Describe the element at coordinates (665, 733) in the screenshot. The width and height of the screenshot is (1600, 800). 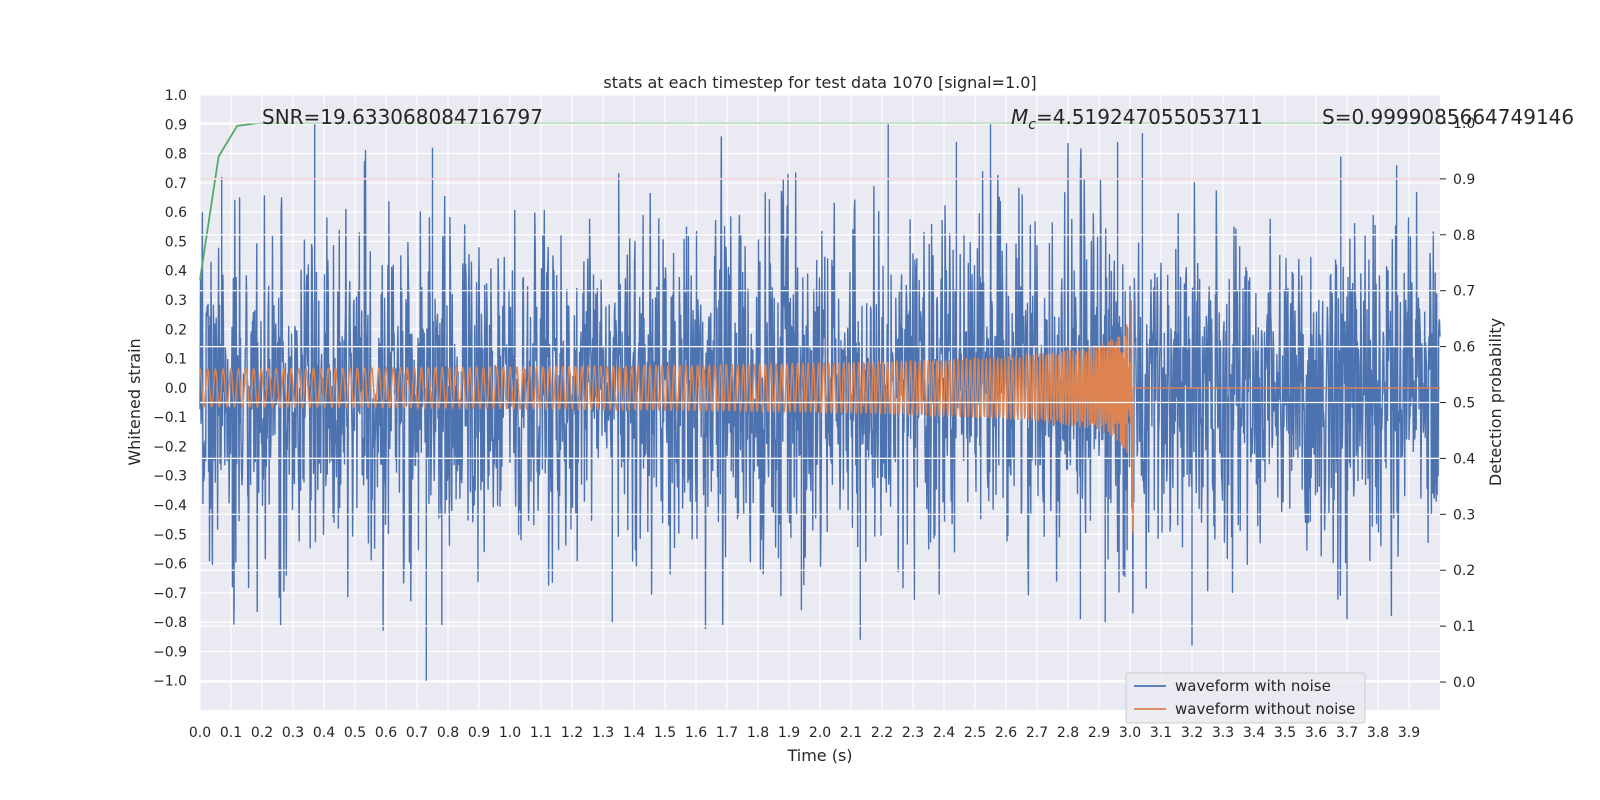
I see `x-tick-label: 1.5` at that location.